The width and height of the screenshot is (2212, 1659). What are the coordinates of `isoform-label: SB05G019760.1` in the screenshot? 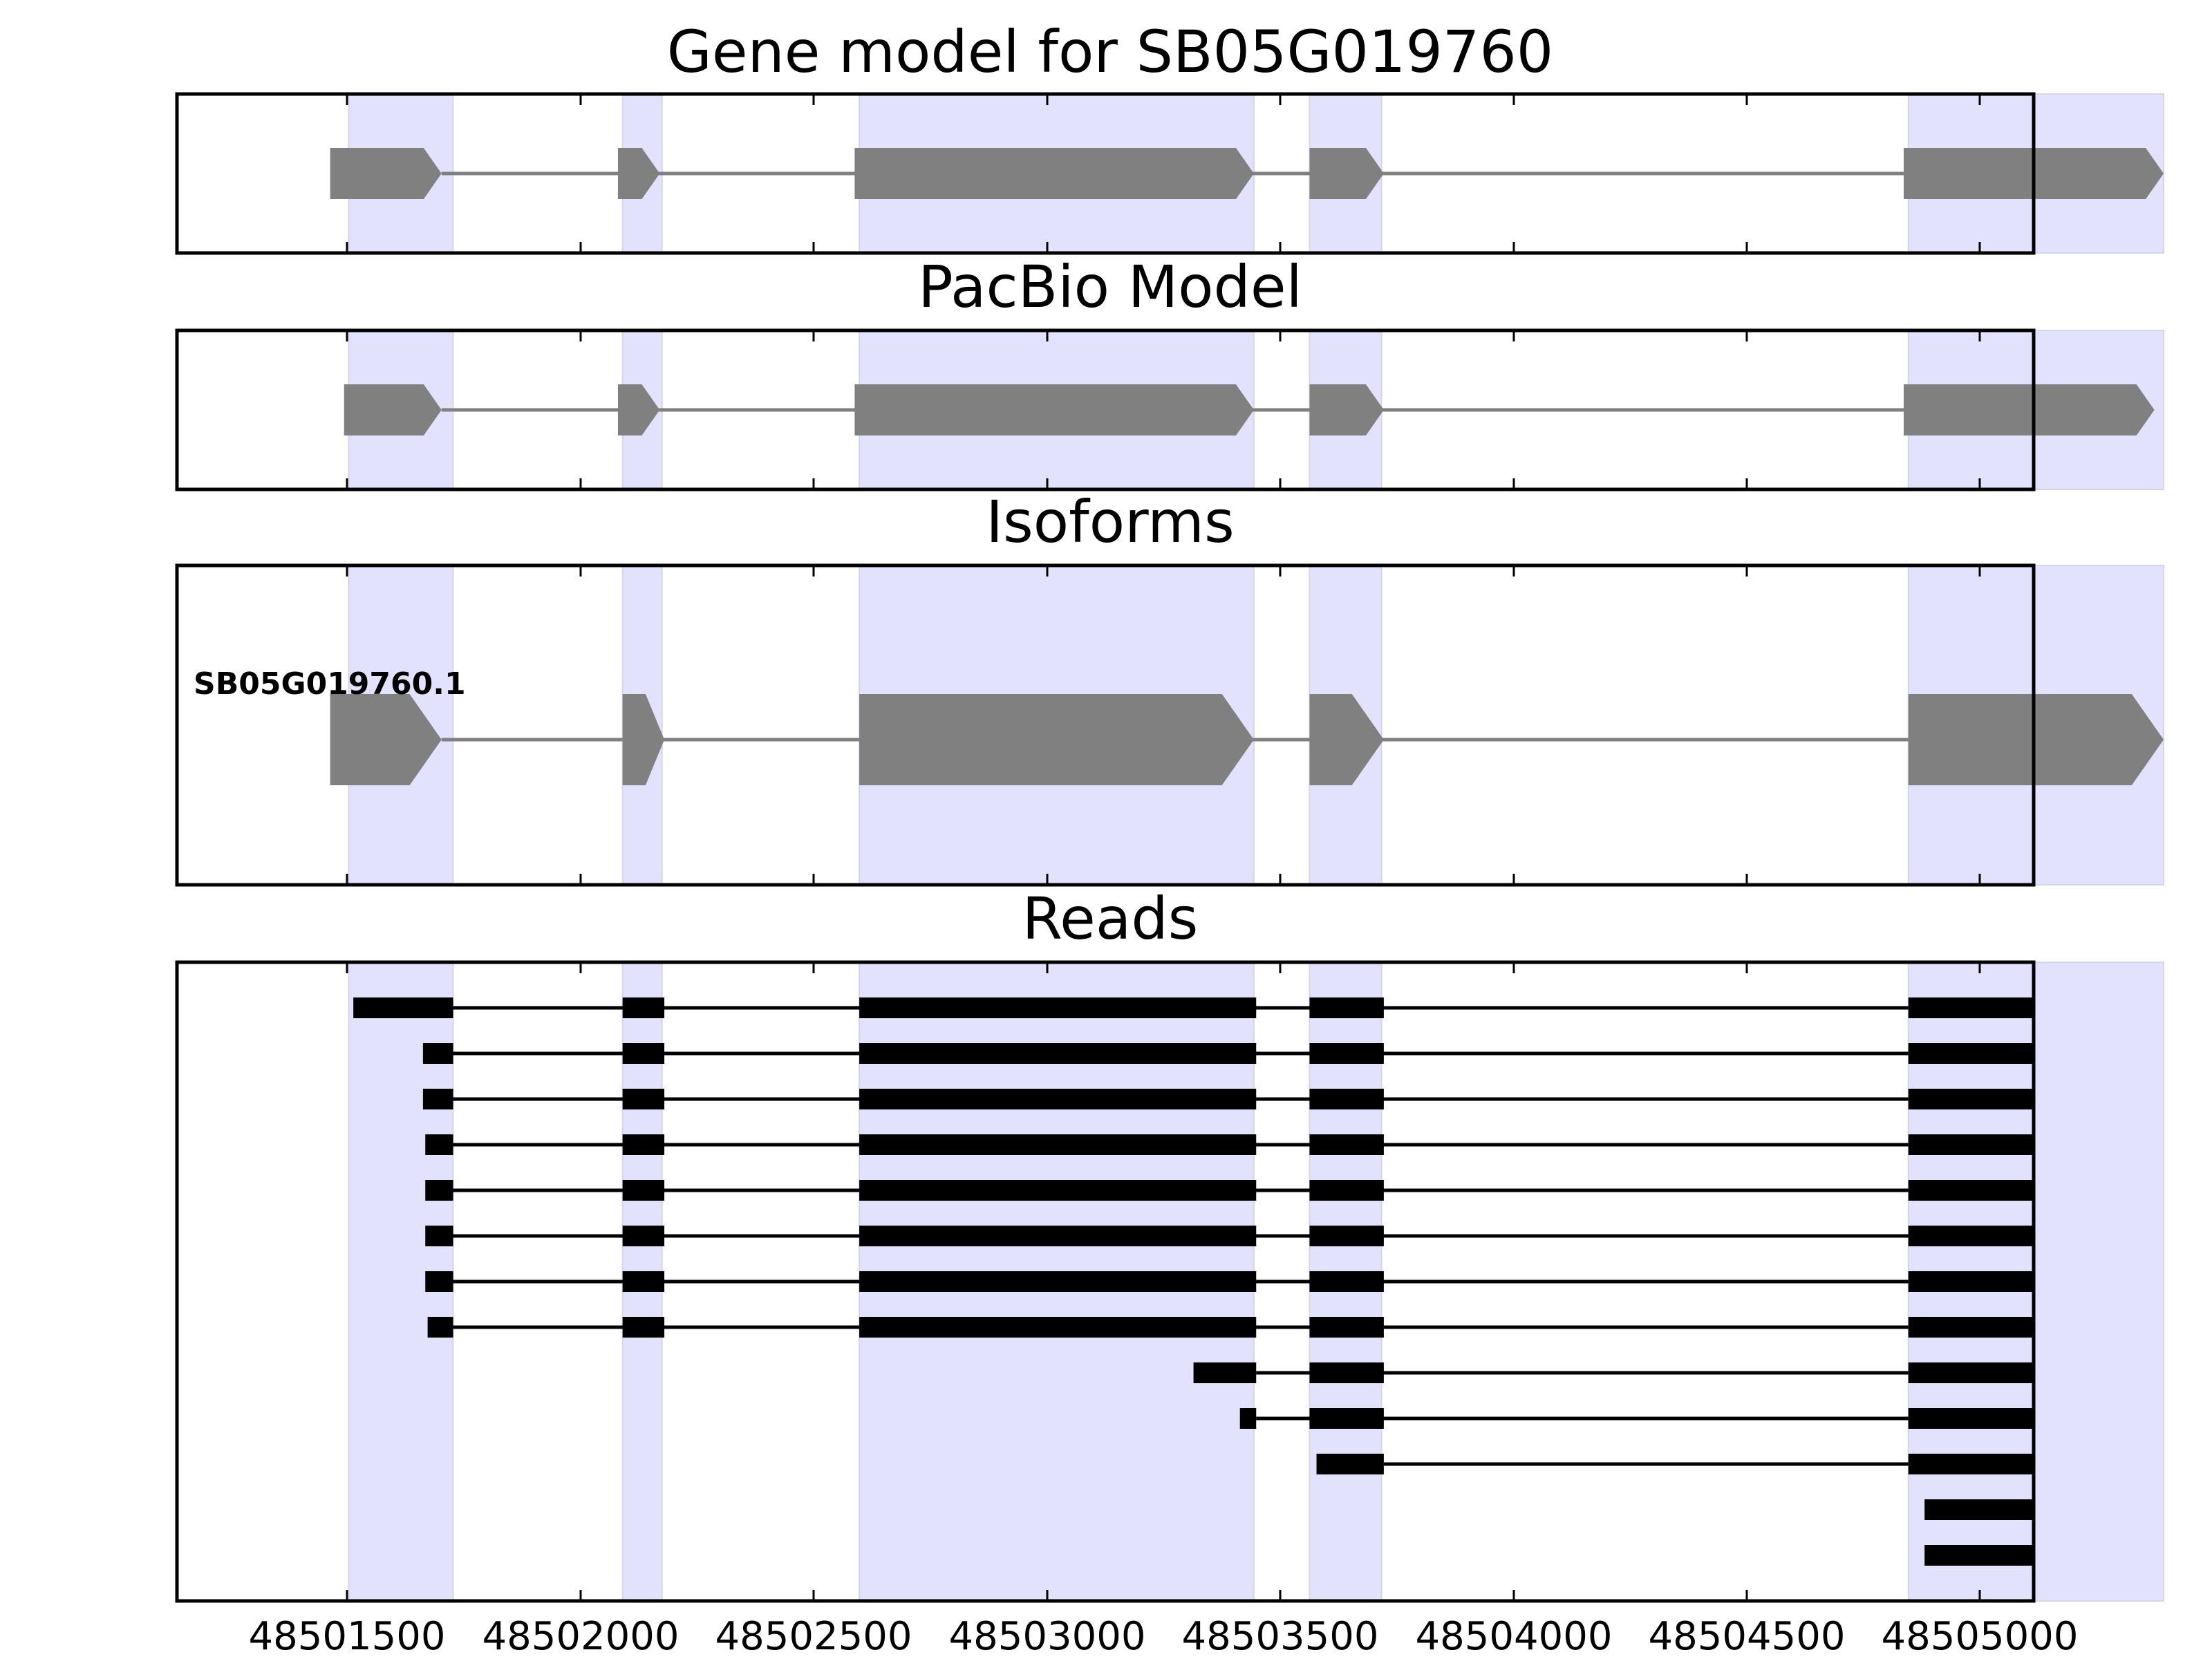 It's located at (330, 684).